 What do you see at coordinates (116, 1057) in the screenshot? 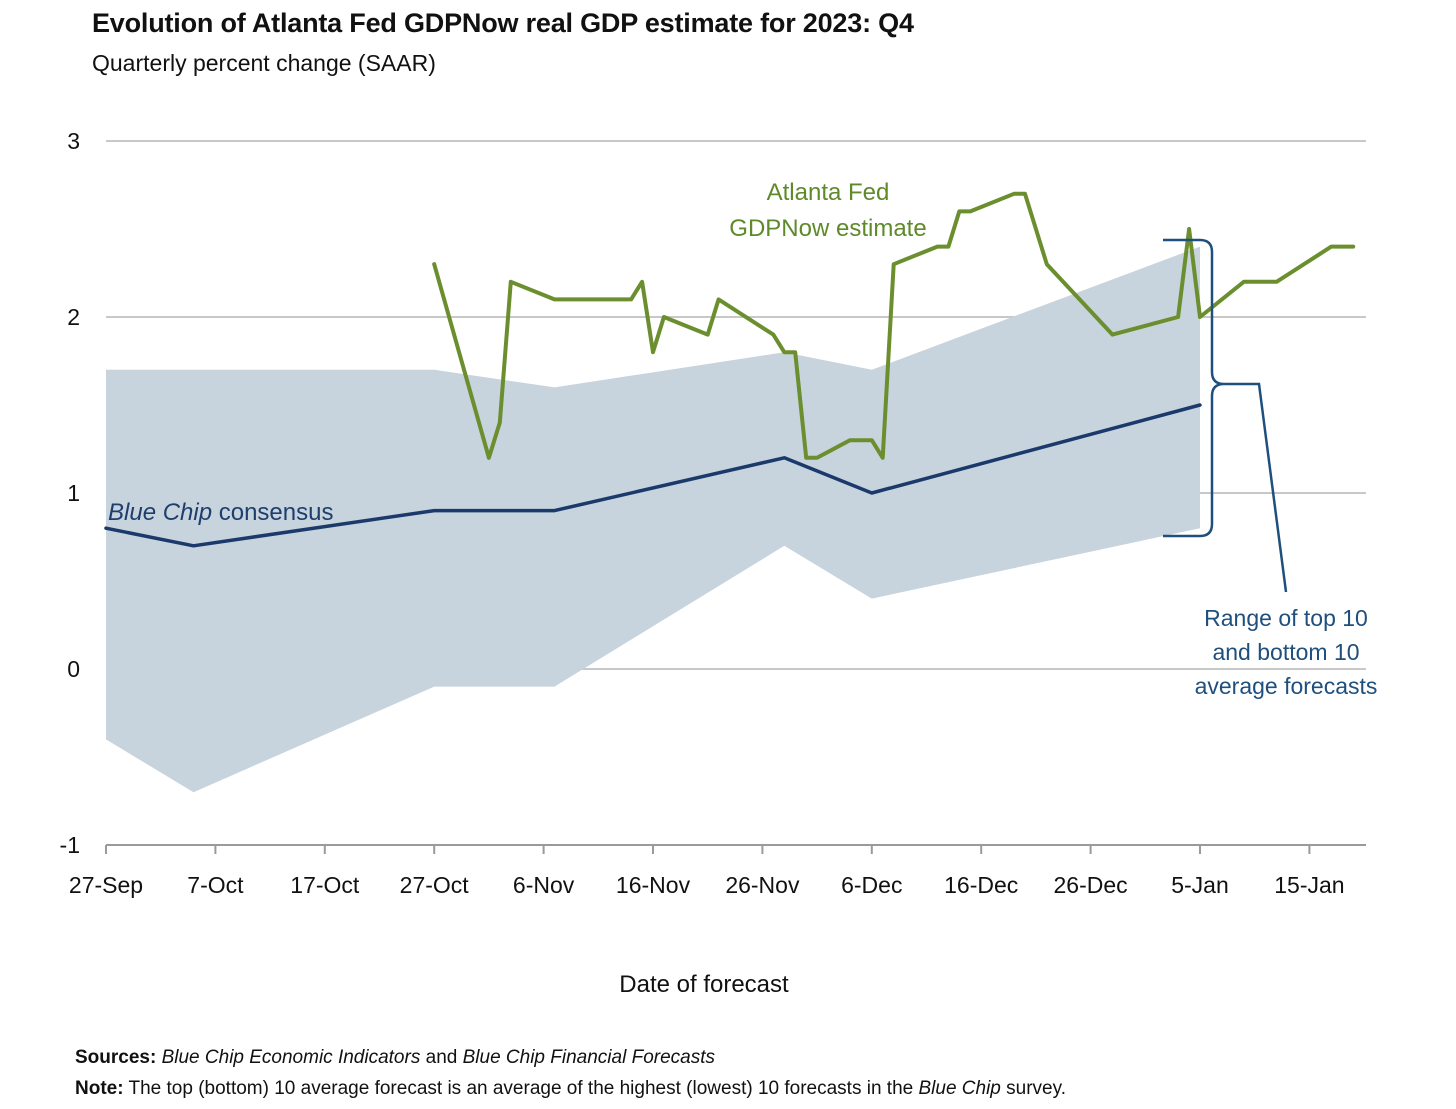
I see `sources-label: Sources:` at bounding box center [116, 1057].